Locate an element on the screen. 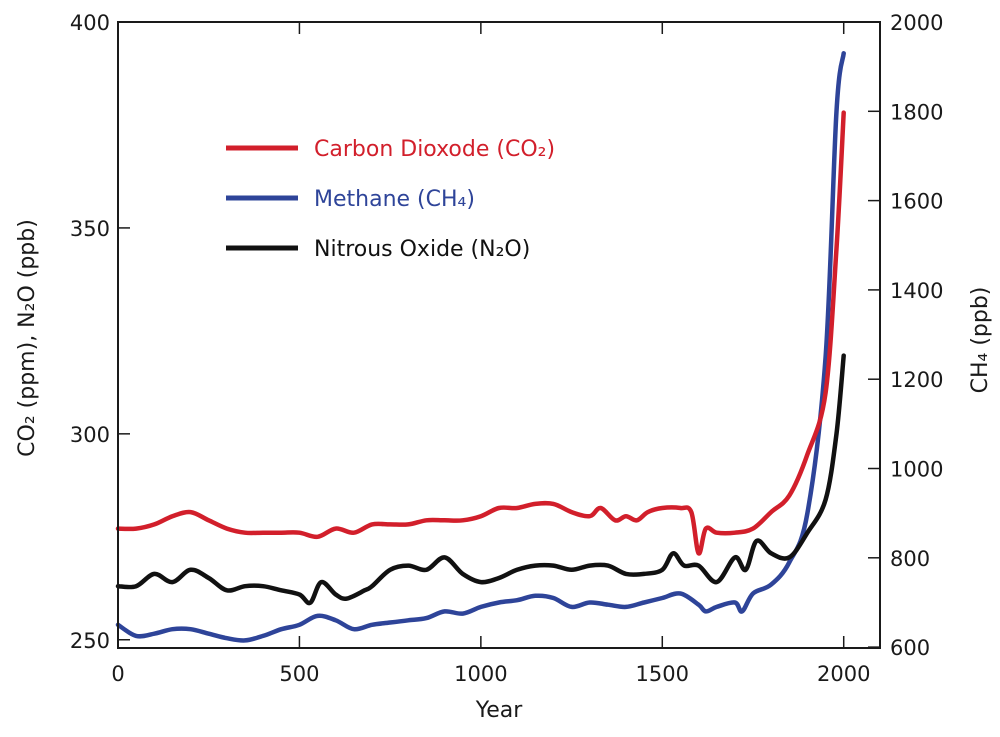 The width and height of the screenshot is (1000, 737). legend-item-ch4: Methane (CH₄) is located at coordinates (350, 199).